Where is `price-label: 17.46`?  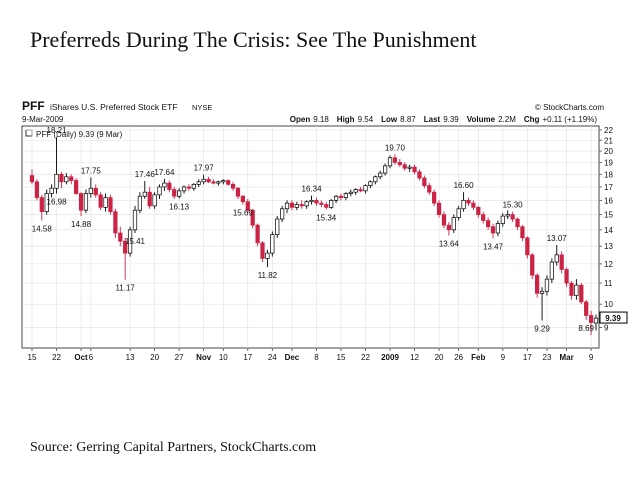
price-label: 17.46 is located at coordinates (145, 174).